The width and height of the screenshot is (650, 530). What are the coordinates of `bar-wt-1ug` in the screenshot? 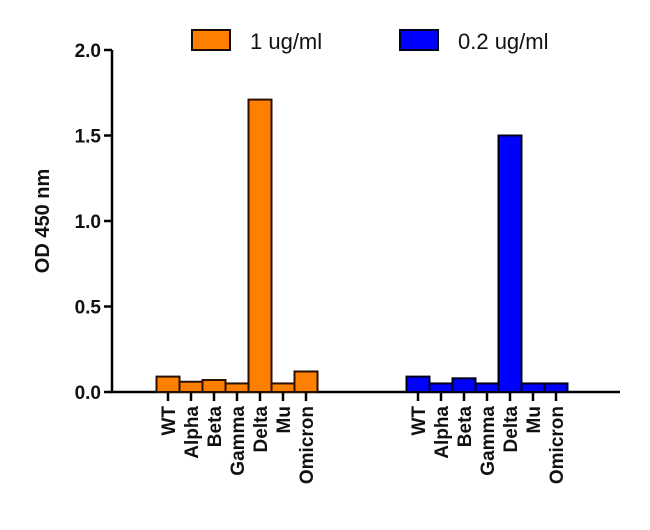 It's located at (168, 384).